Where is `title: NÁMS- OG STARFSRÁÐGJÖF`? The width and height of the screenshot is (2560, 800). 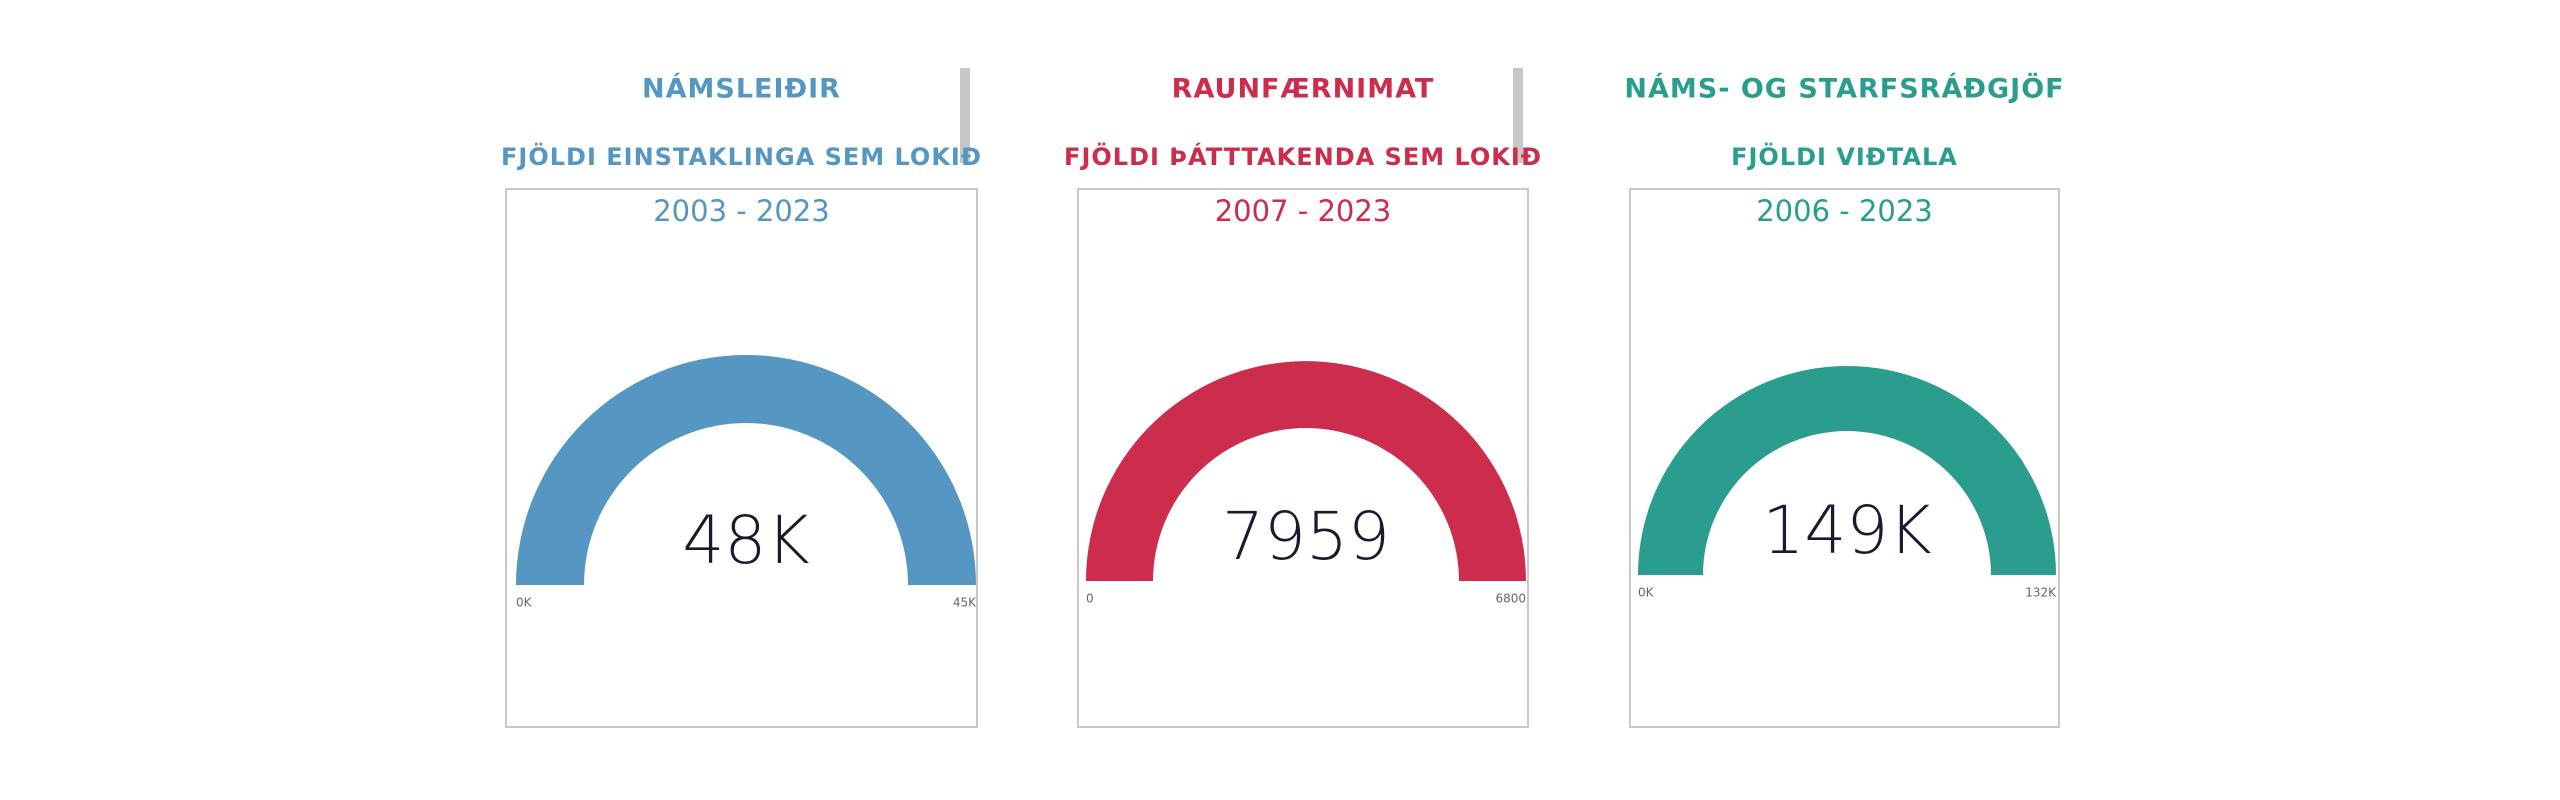 title: NÁMS- OG STARFSRÁÐGJÖF is located at coordinates (1844, 88).